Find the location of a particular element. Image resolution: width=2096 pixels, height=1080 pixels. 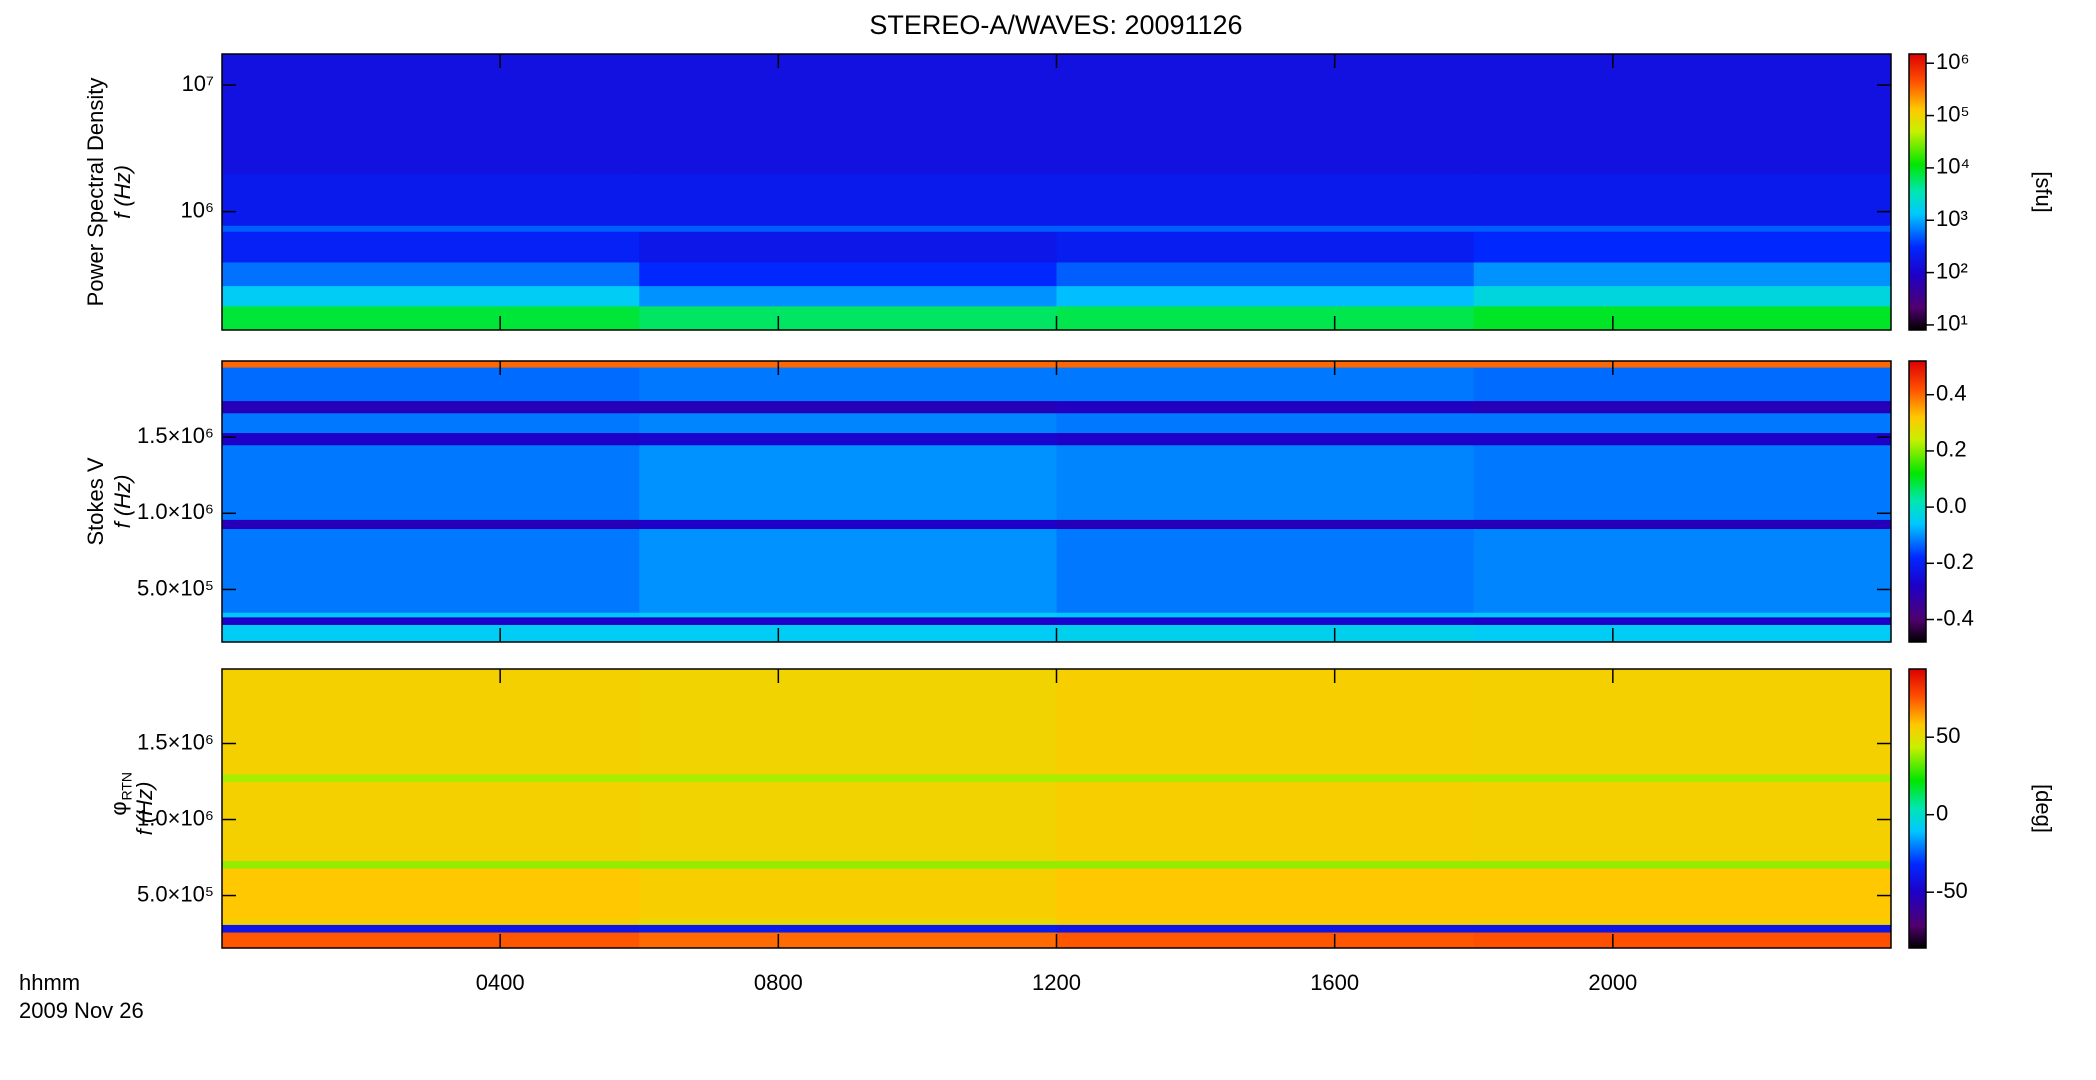

colorbar-tick-label: -0.4 is located at coordinates (1955, 617).